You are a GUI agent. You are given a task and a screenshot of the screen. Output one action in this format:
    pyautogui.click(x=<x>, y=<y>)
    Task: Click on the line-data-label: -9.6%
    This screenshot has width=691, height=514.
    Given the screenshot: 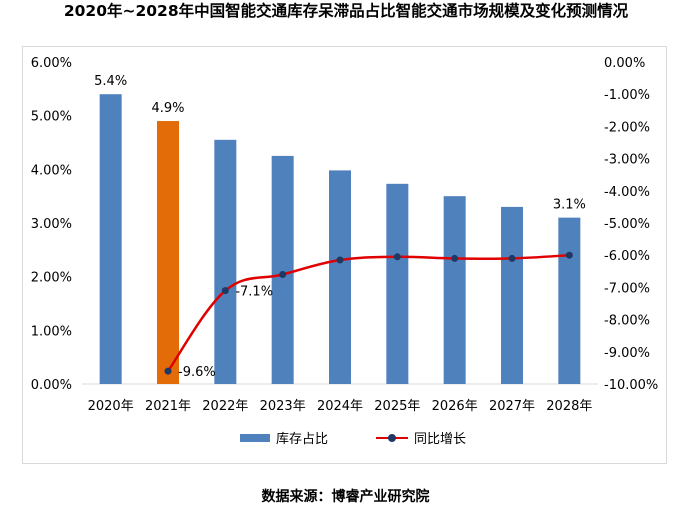 What is the action you would take?
    pyautogui.click(x=197, y=372)
    